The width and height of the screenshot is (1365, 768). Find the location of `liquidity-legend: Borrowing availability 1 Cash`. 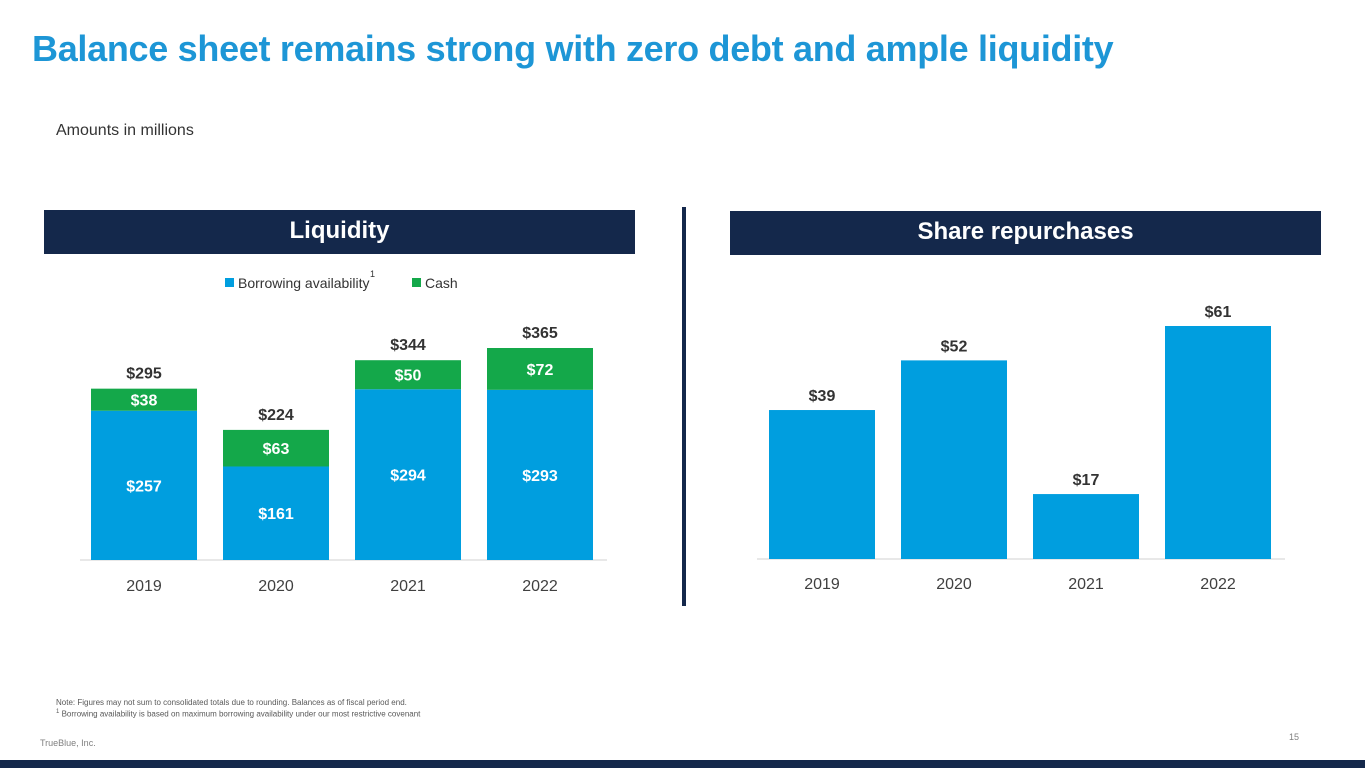

liquidity-legend: Borrowing availability 1 Cash is located at coordinates (341, 280).